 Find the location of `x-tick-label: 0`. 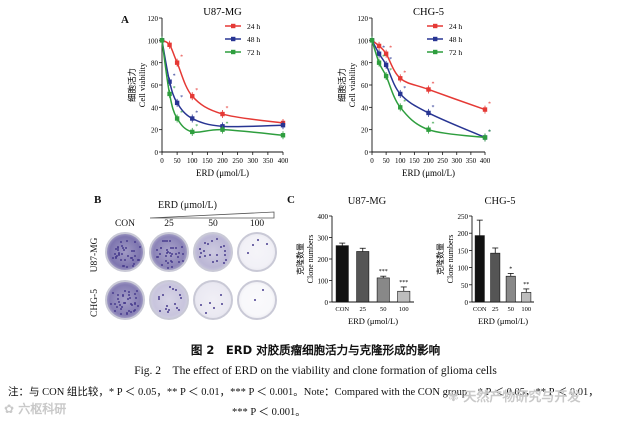

x-tick-label: 0 is located at coordinates (372, 161).